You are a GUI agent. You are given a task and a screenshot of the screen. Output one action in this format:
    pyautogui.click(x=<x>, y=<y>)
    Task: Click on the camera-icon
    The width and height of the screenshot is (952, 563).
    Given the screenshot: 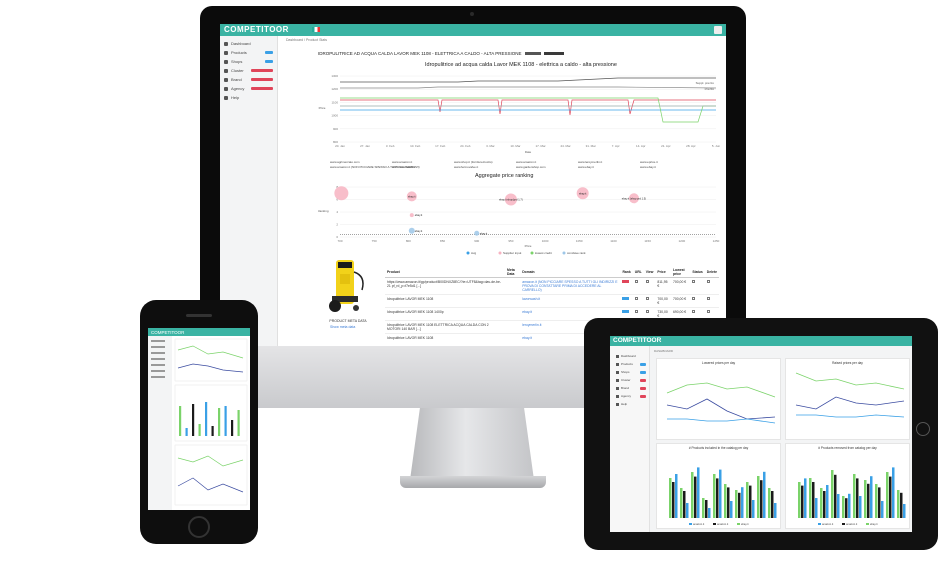 What is the action you would take?
    pyautogui.click(x=472, y=14)
    